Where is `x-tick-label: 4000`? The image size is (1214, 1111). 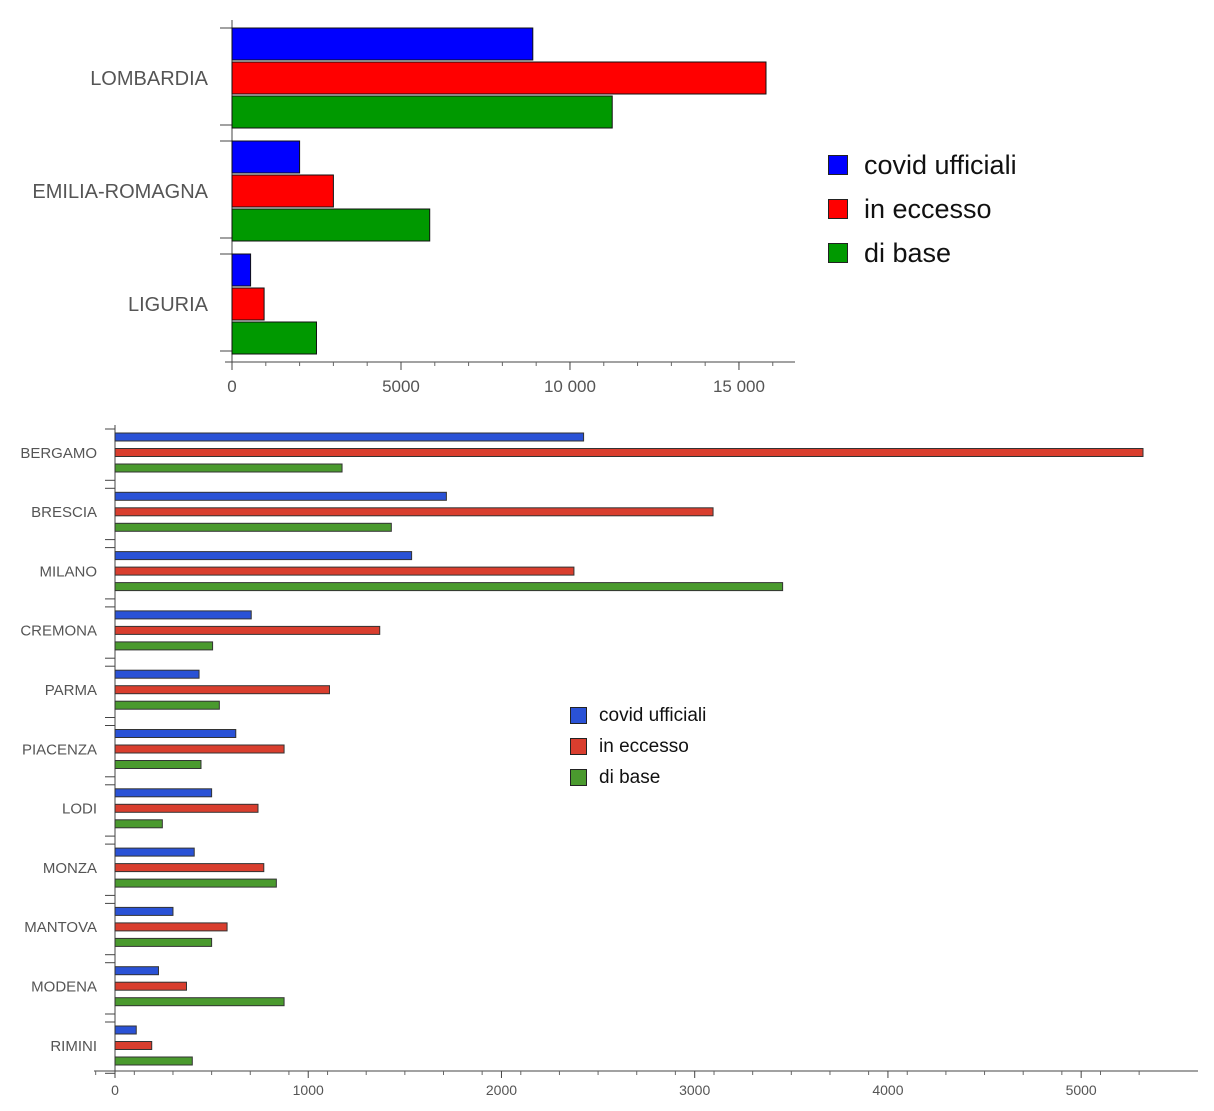
x-tick-label: 4000 is located at coordinates (887, 1090).